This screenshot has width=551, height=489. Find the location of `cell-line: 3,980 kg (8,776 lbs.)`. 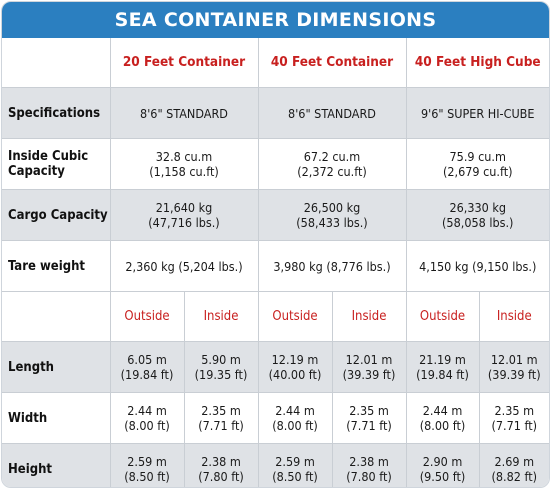

cell-line: 3,980 kg (8,776 lbs.) is located at coordinates (332, 266).